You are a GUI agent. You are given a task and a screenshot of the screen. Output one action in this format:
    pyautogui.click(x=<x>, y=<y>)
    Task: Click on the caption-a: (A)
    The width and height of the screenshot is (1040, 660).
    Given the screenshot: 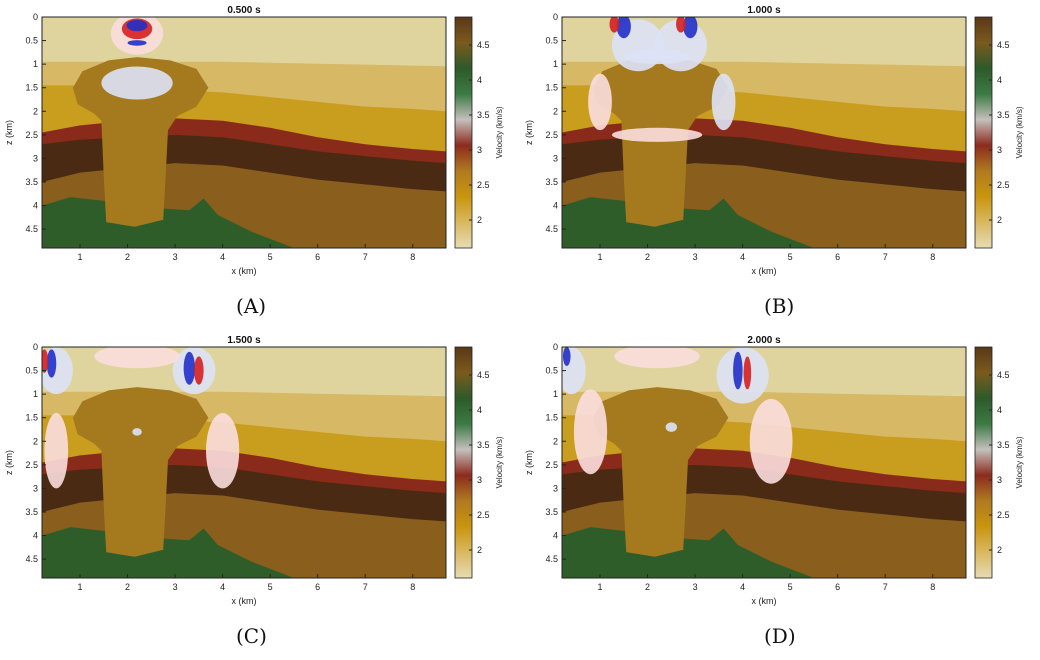 What is the action you would take?
    pyautogui.click(x=251, y=306)
    